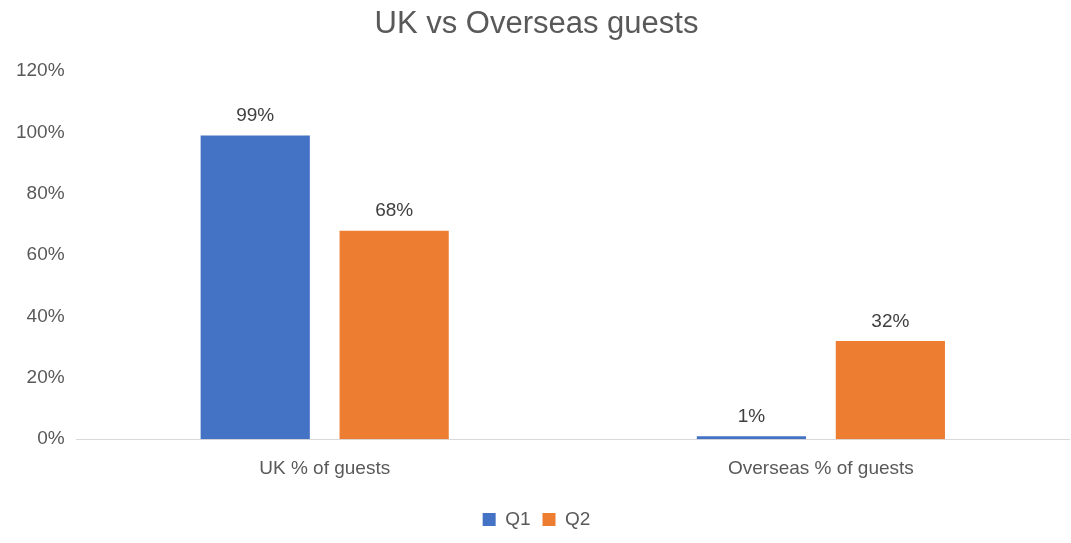 Image resolution: width=1071 pixels, height=543 pixels. Describe the element at coordinates (518, 518) in the screenshot. I see `legend-label: Q1` at that location.